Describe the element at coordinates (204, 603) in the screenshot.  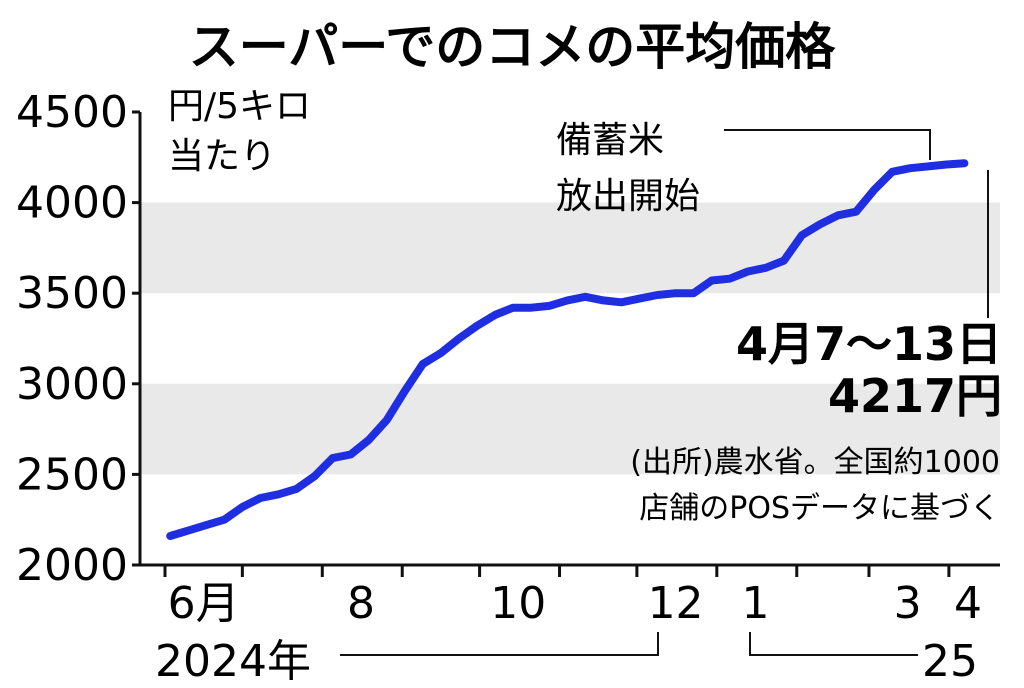
I see `x-tick-label: 6月` at that location.